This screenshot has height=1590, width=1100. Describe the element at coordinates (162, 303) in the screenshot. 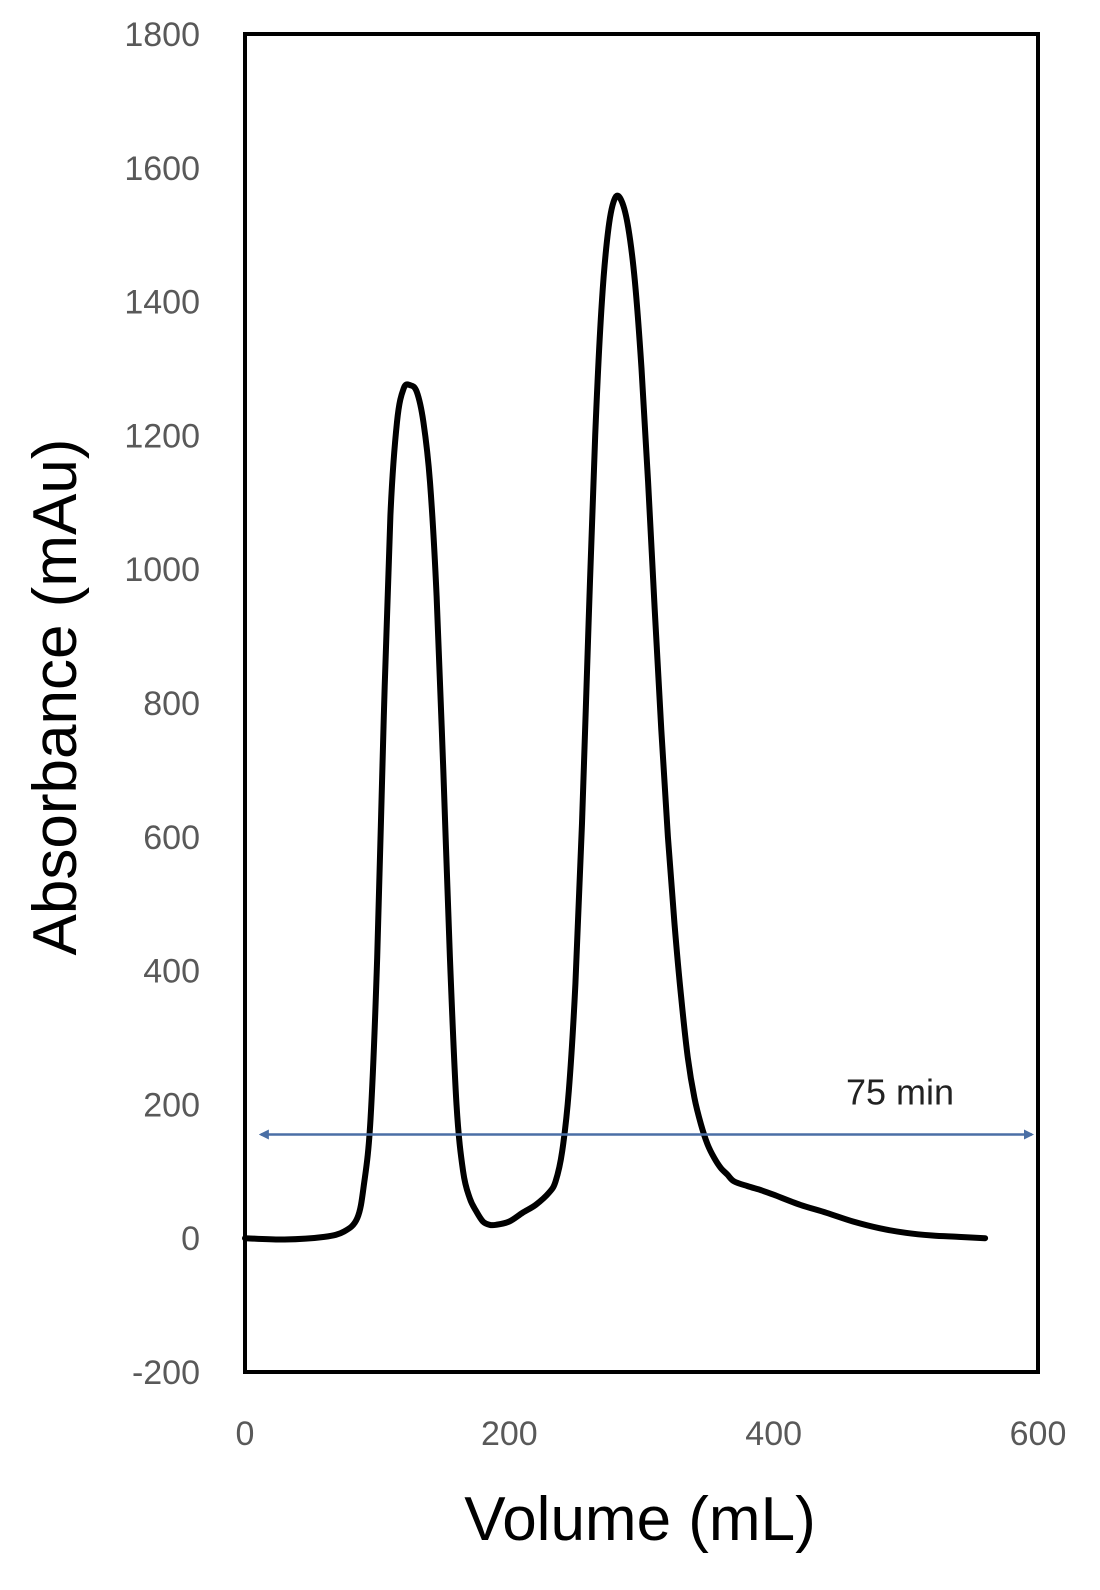

I see `y-tick-label: 1400` at that location.